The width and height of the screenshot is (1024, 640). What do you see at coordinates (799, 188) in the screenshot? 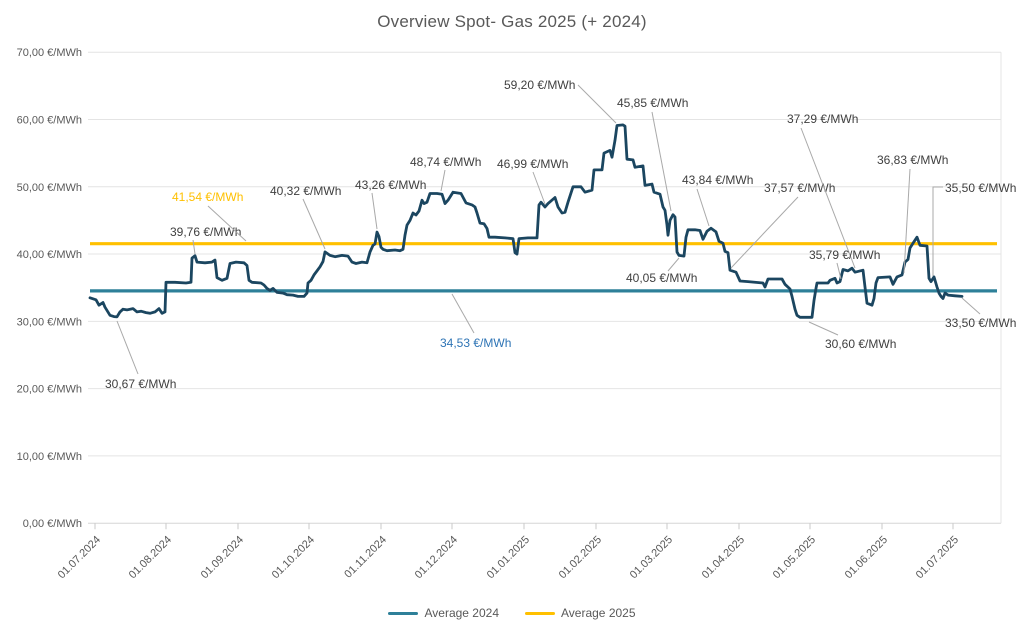
I see `svg-text: 37,57 €/MWh` at bounding box center [799, 188].